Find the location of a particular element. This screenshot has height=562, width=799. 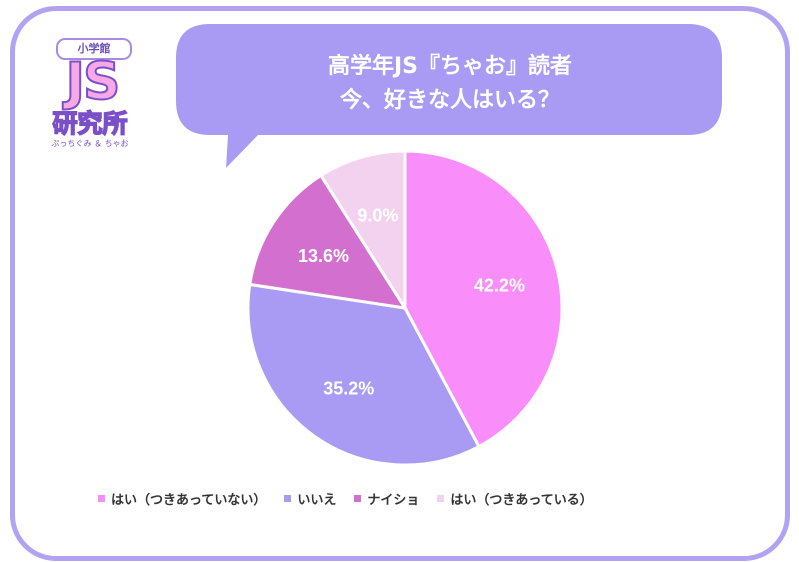

legend-label-1: いいえ is located at coordinates (317, 500).